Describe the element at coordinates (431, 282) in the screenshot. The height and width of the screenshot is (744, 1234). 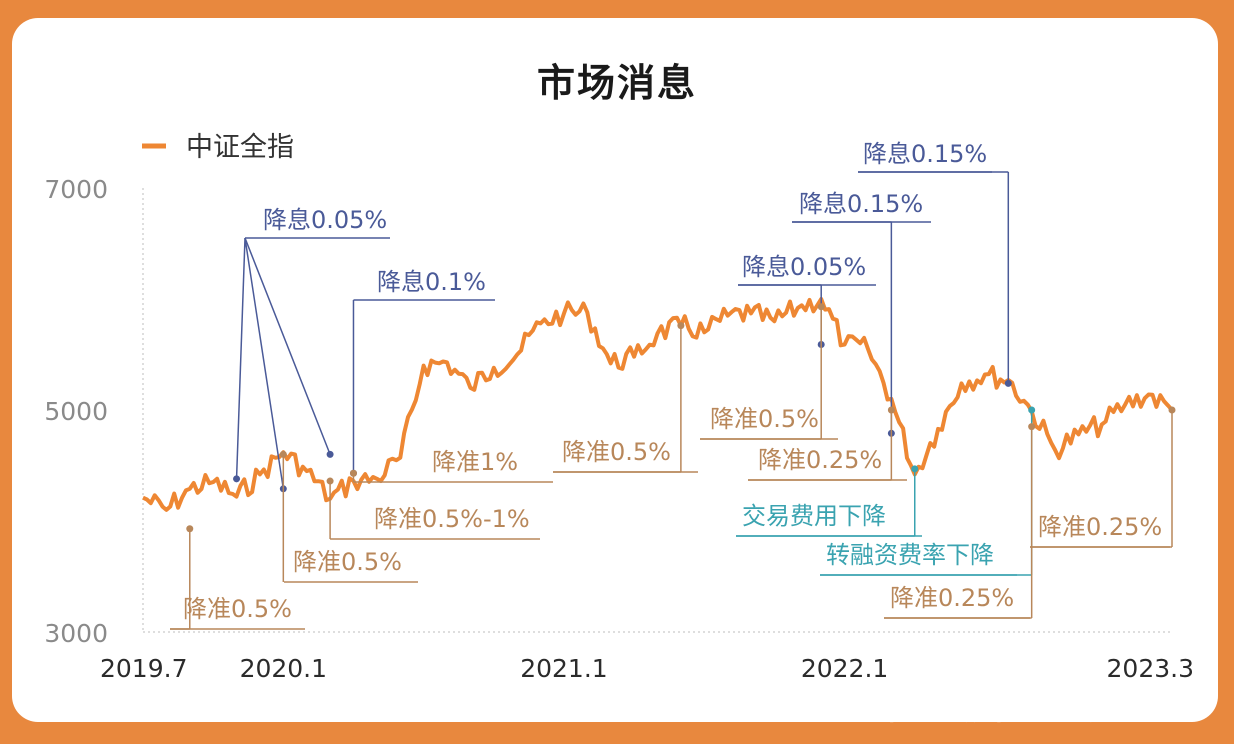
I see `annotation-label: 降息0.1%` at that location.